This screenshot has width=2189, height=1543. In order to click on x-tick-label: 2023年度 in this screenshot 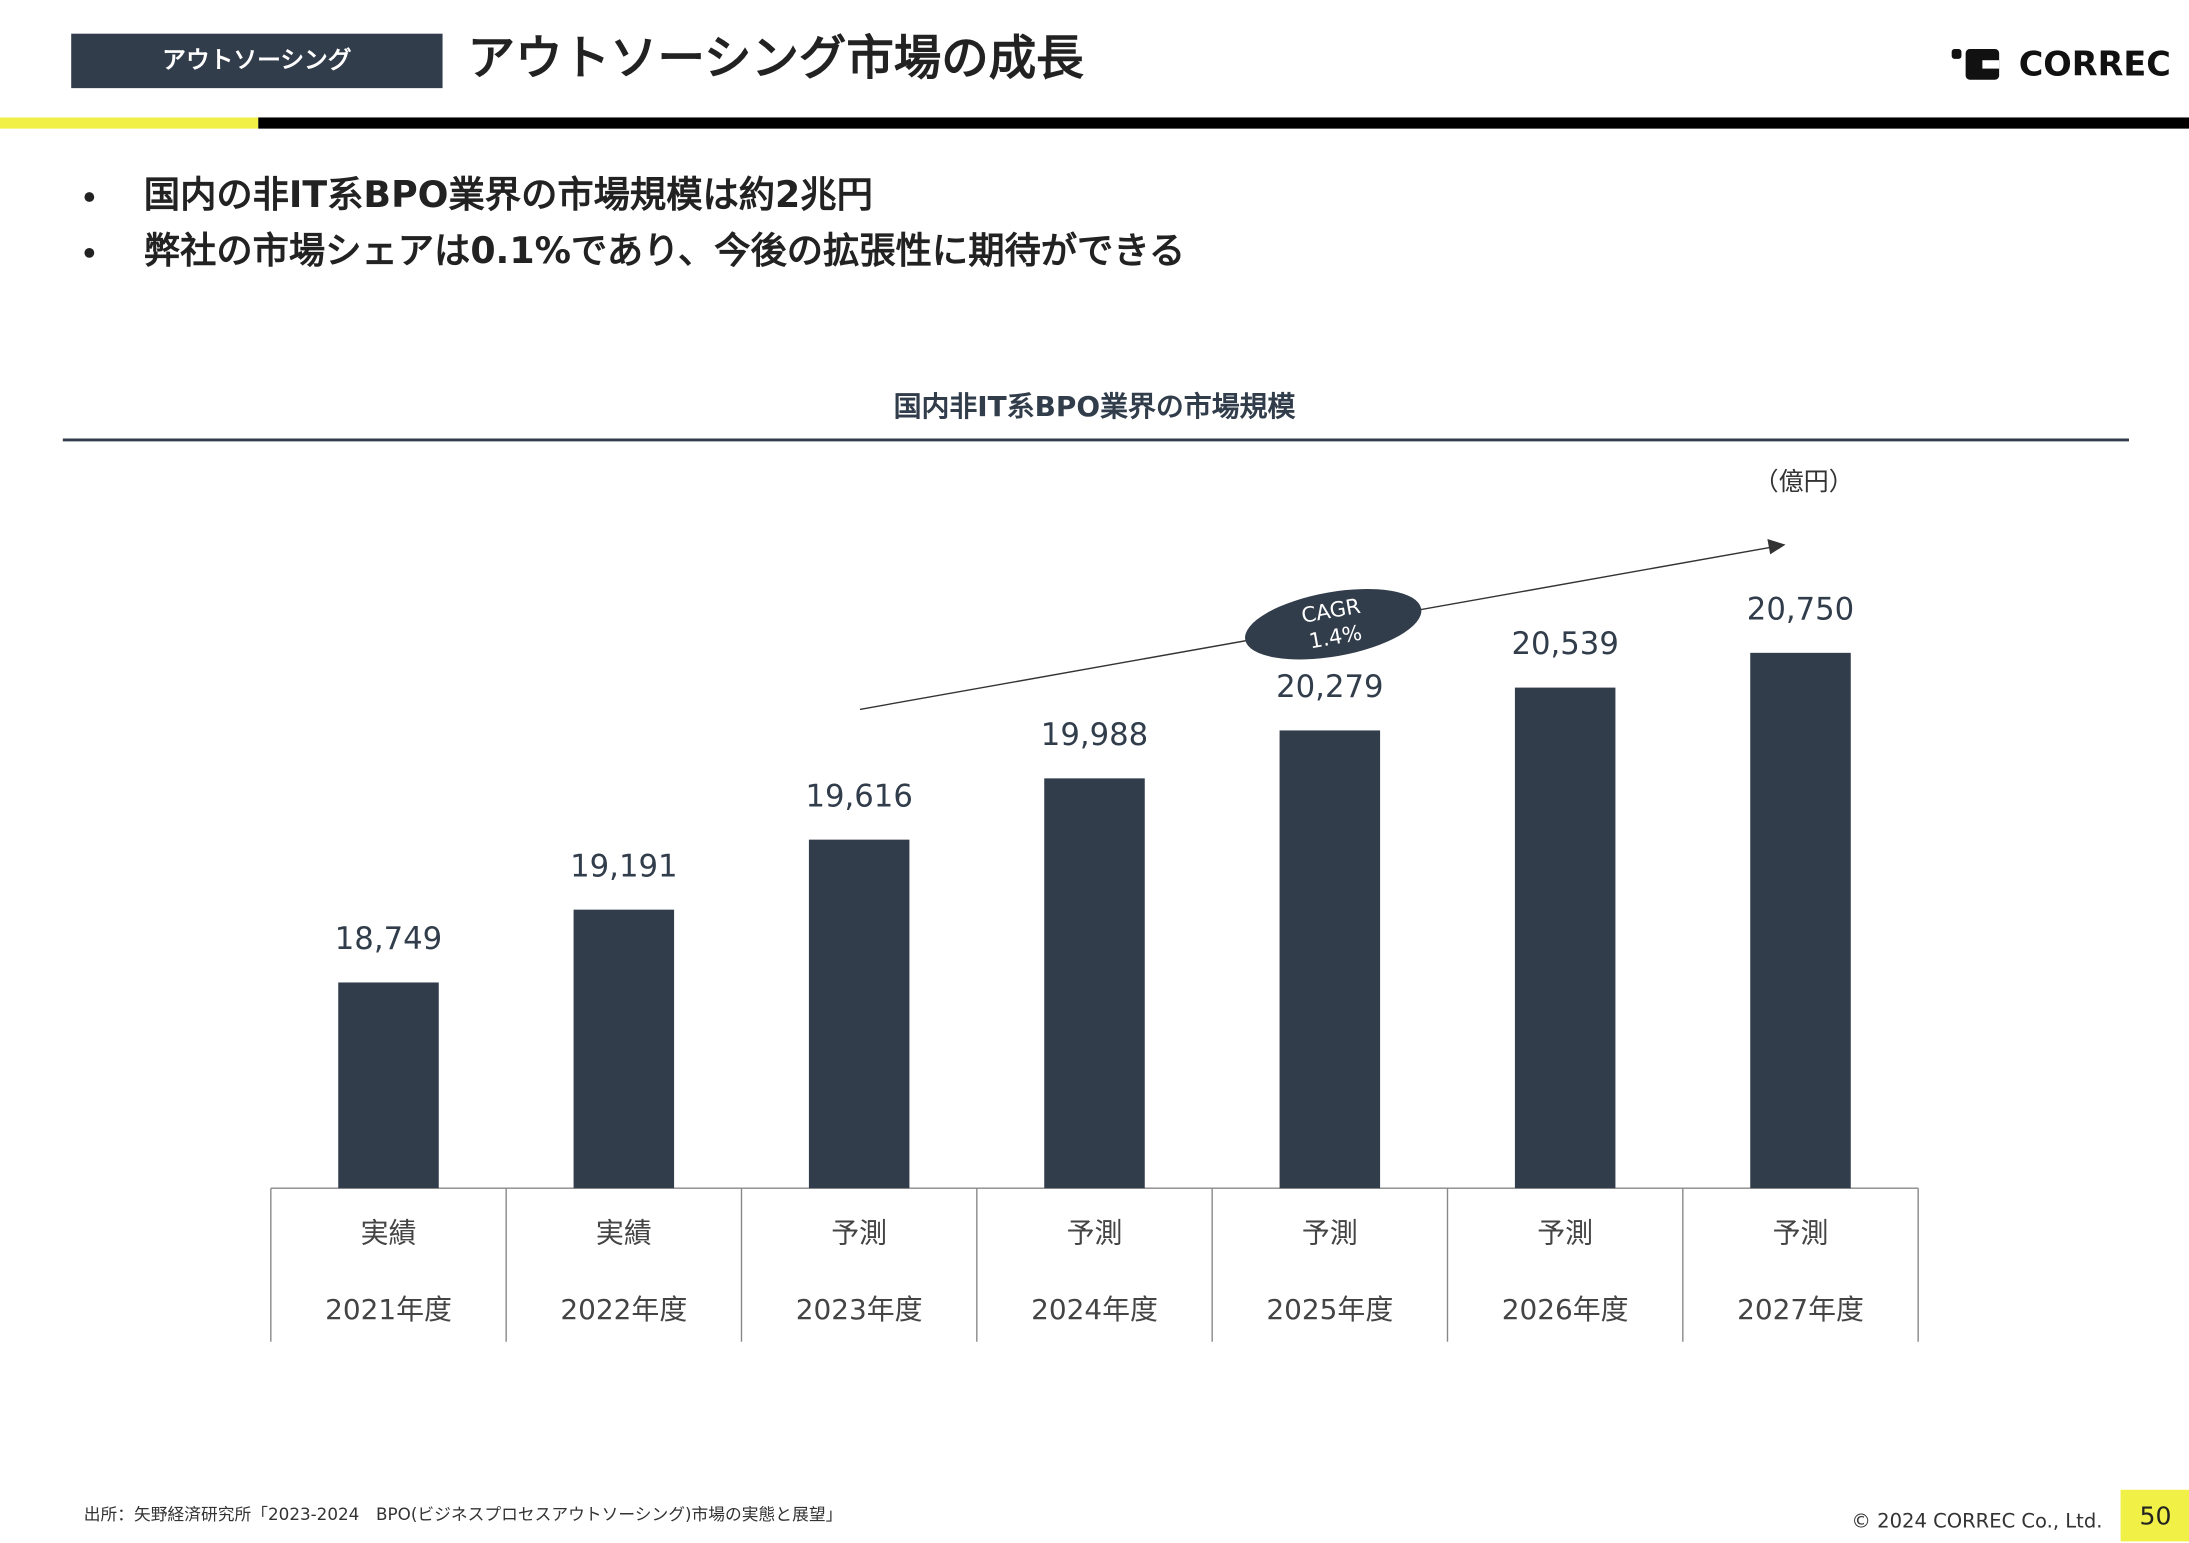, I will do `click(859, 1309)`.